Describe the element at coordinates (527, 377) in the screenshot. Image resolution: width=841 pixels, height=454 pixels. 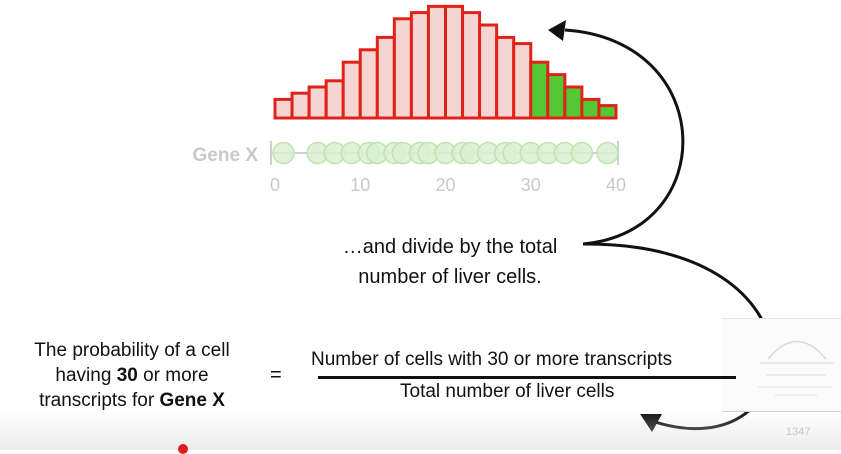
I see `fraction-bar` at that location.